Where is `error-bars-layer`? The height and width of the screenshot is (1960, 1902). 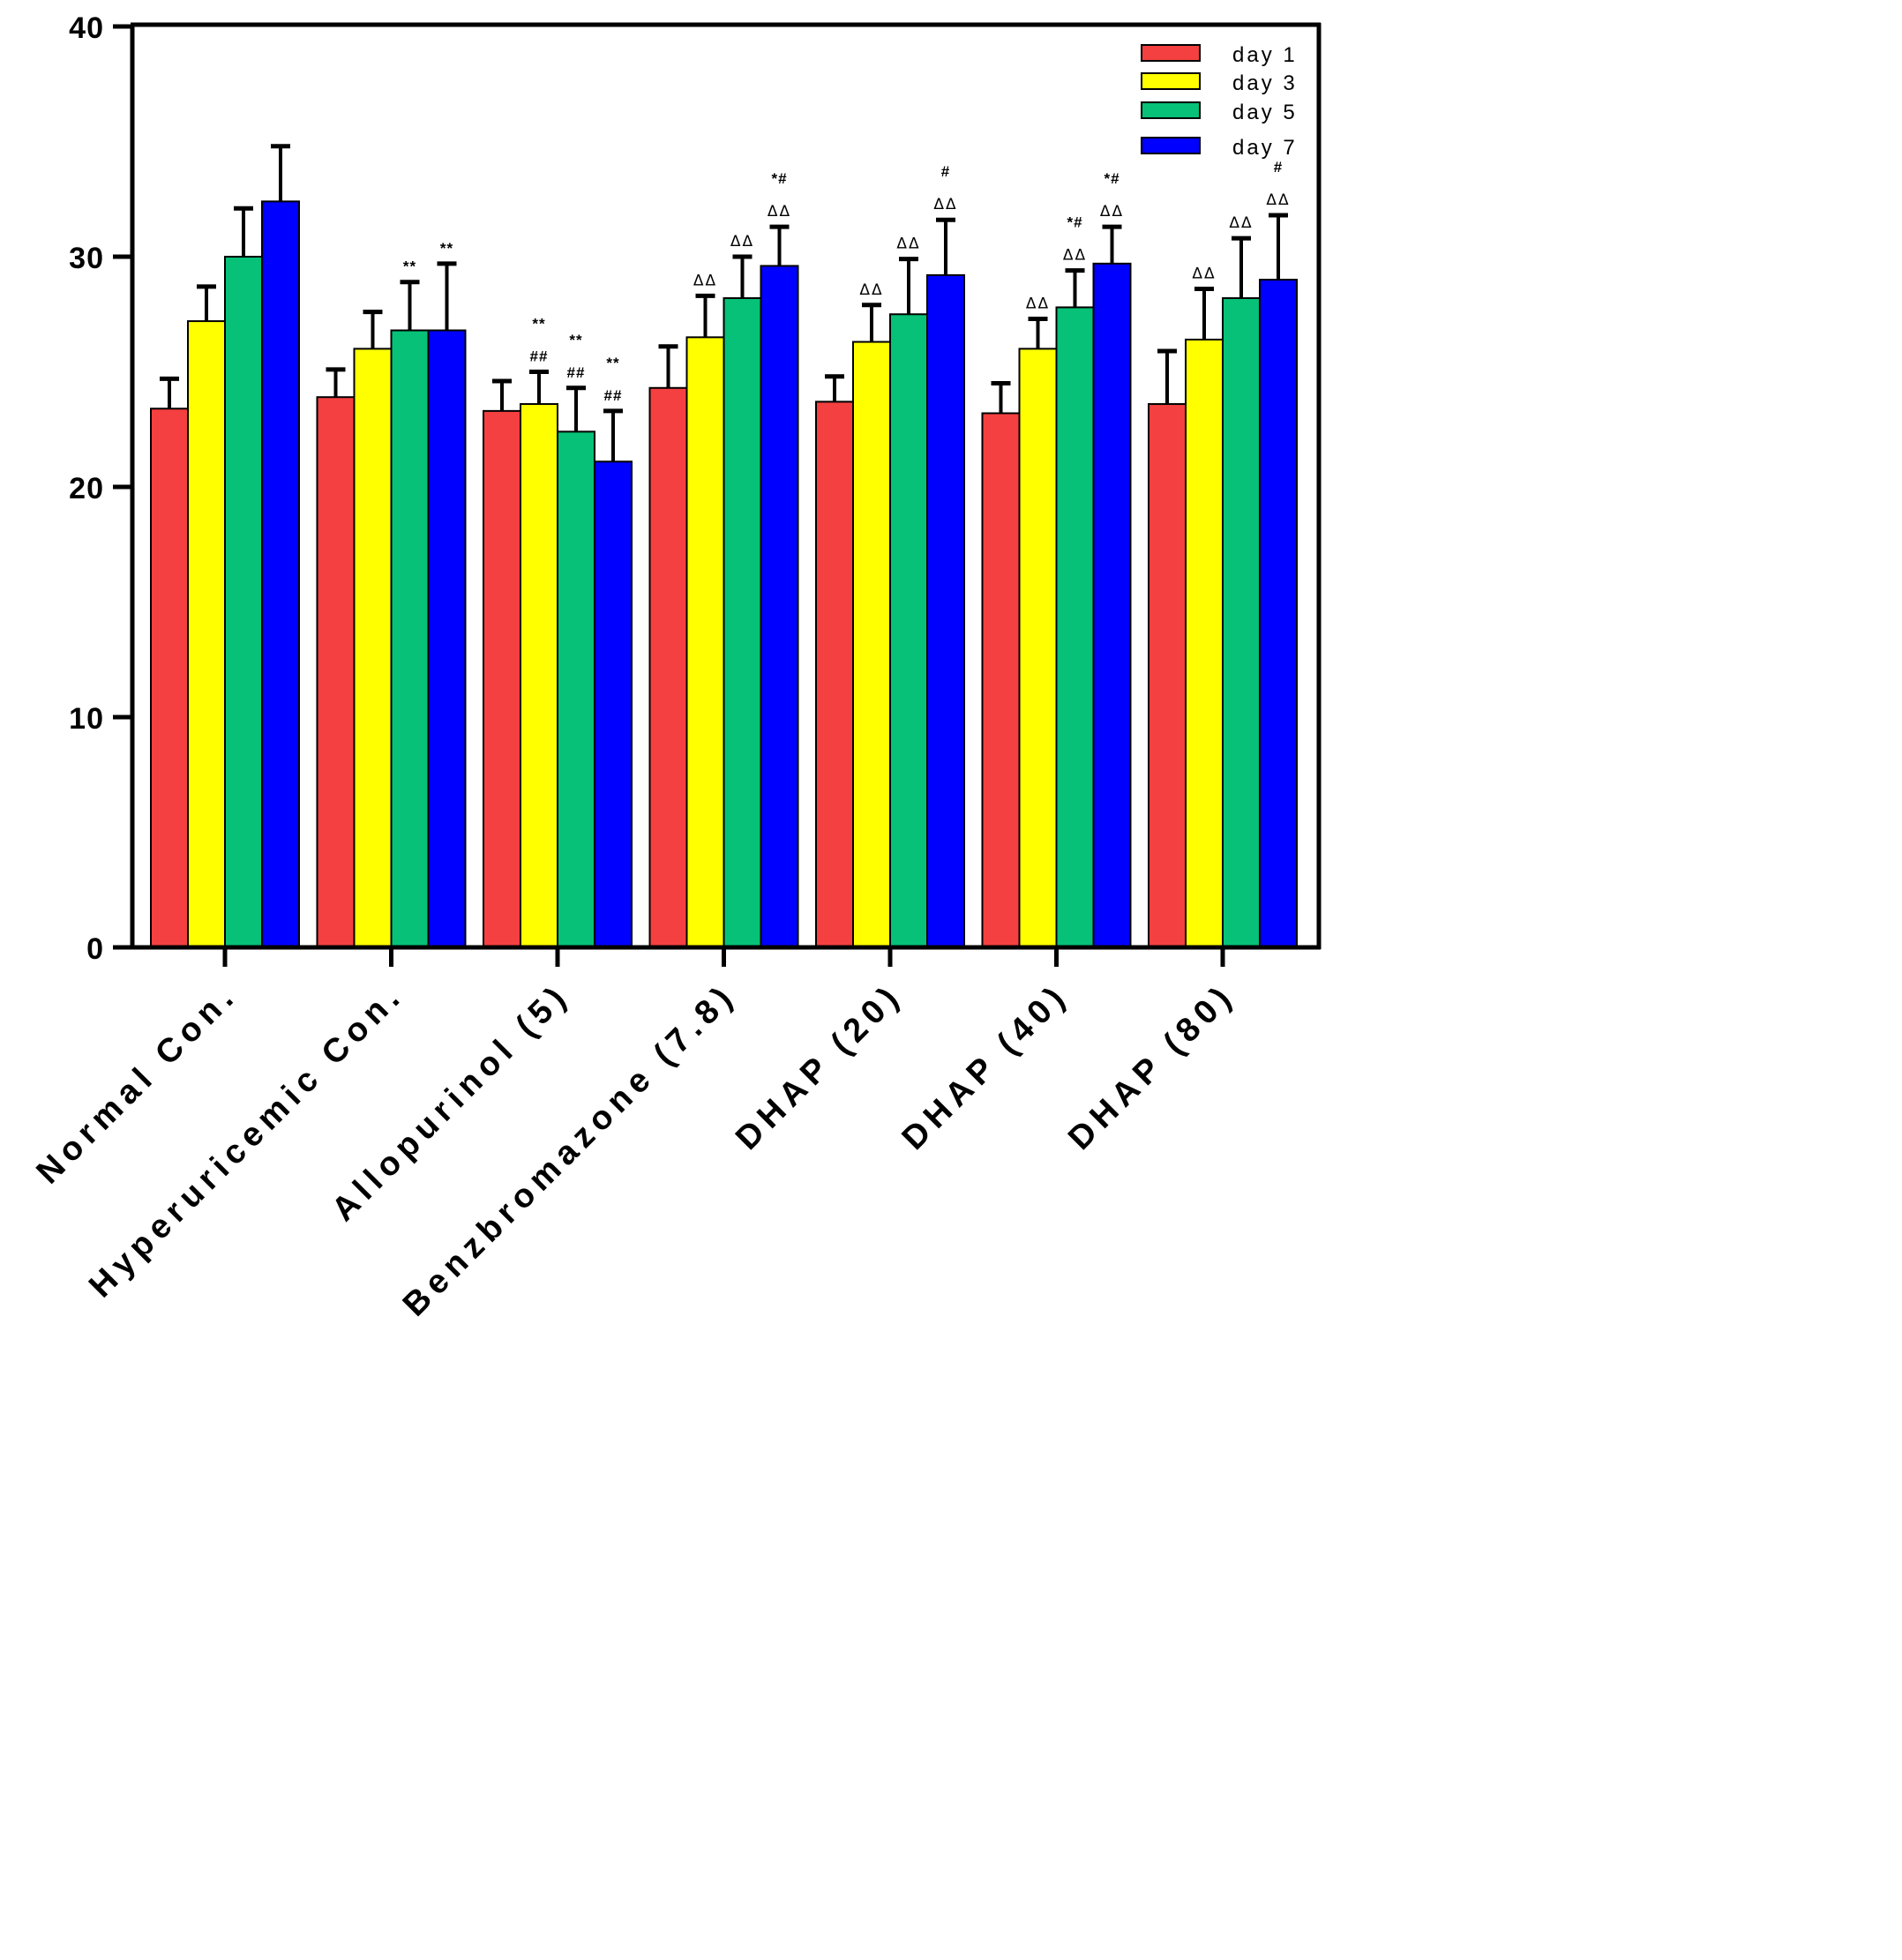 error-bars-layer is located at coordinates (724, 303).